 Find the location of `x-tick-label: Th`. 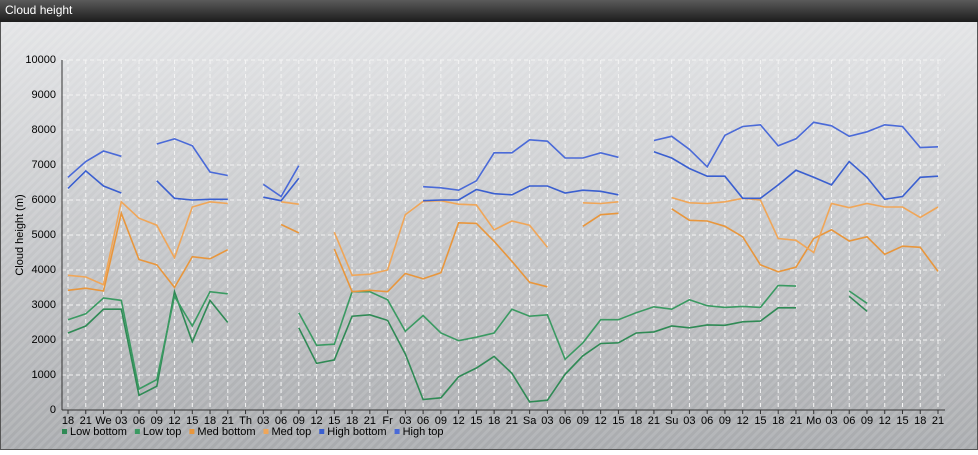

x-tick-label: Th is located at coordinates (245, 421).